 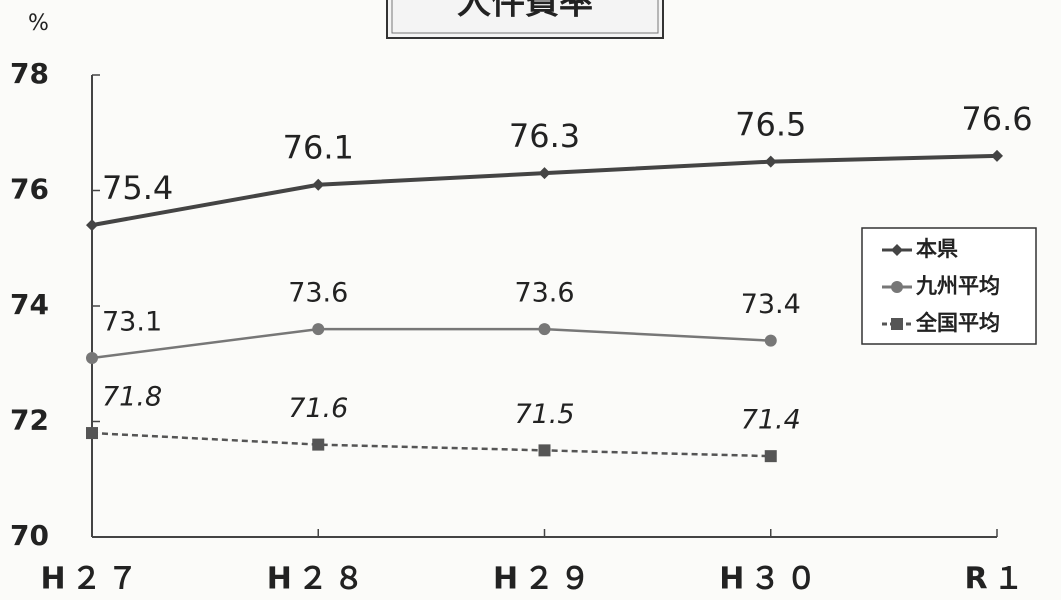 What do you see at coordinates (132, 321) in the screenshot?
I see `data-label: 73.1` at bounding box center [132, 321].